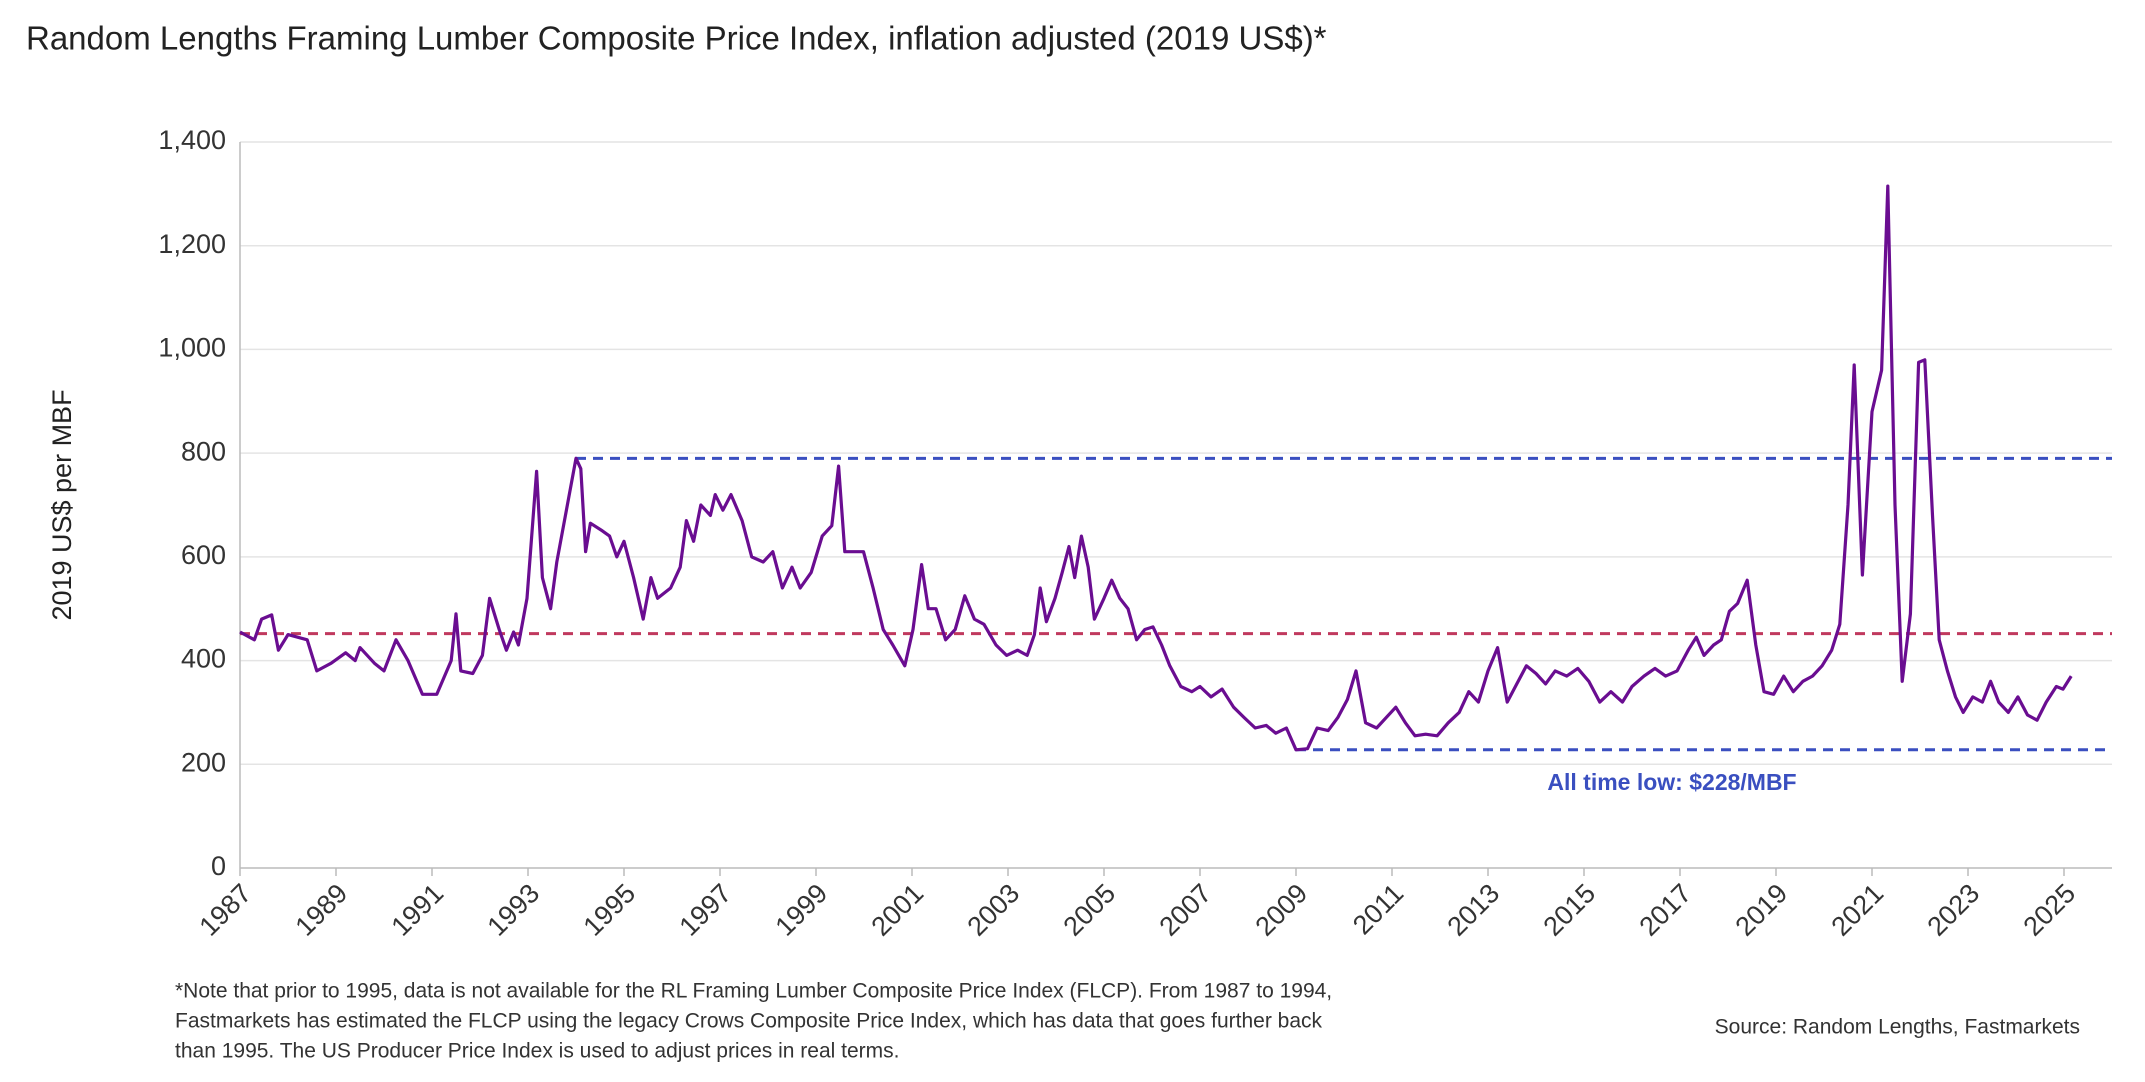 This screenshot has width=2145, height=1082. Describe the element at coordinates (1378, 909) in the screenshot. I see `x-tick-label: 2011` at that location.